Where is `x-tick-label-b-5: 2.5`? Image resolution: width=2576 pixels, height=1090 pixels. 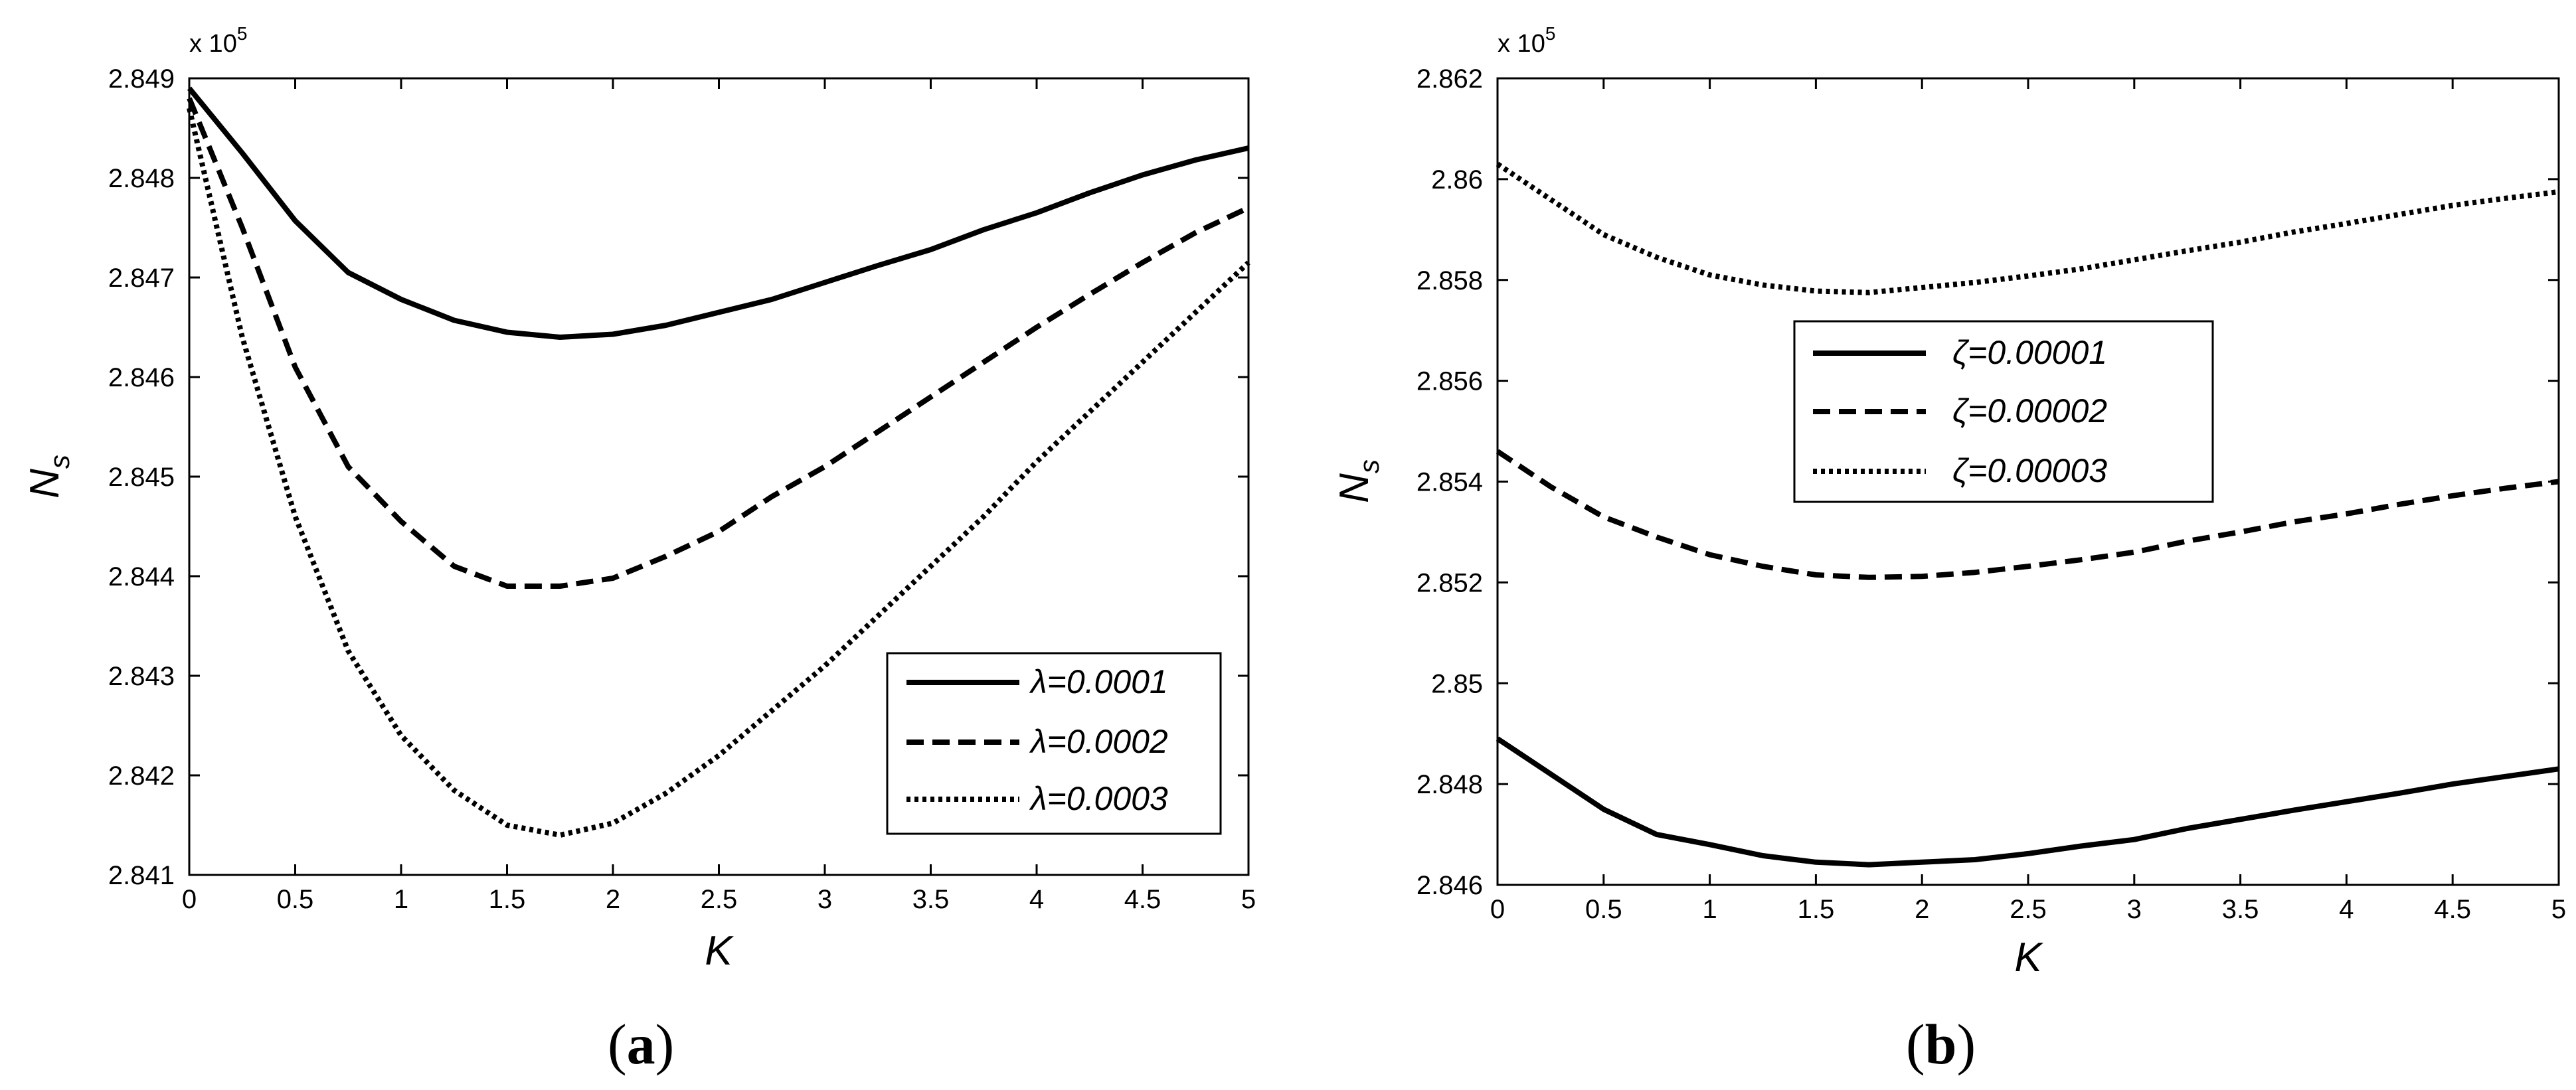
x-tick-label-b-5: 2.5 is located at coordinates (2028, 909).